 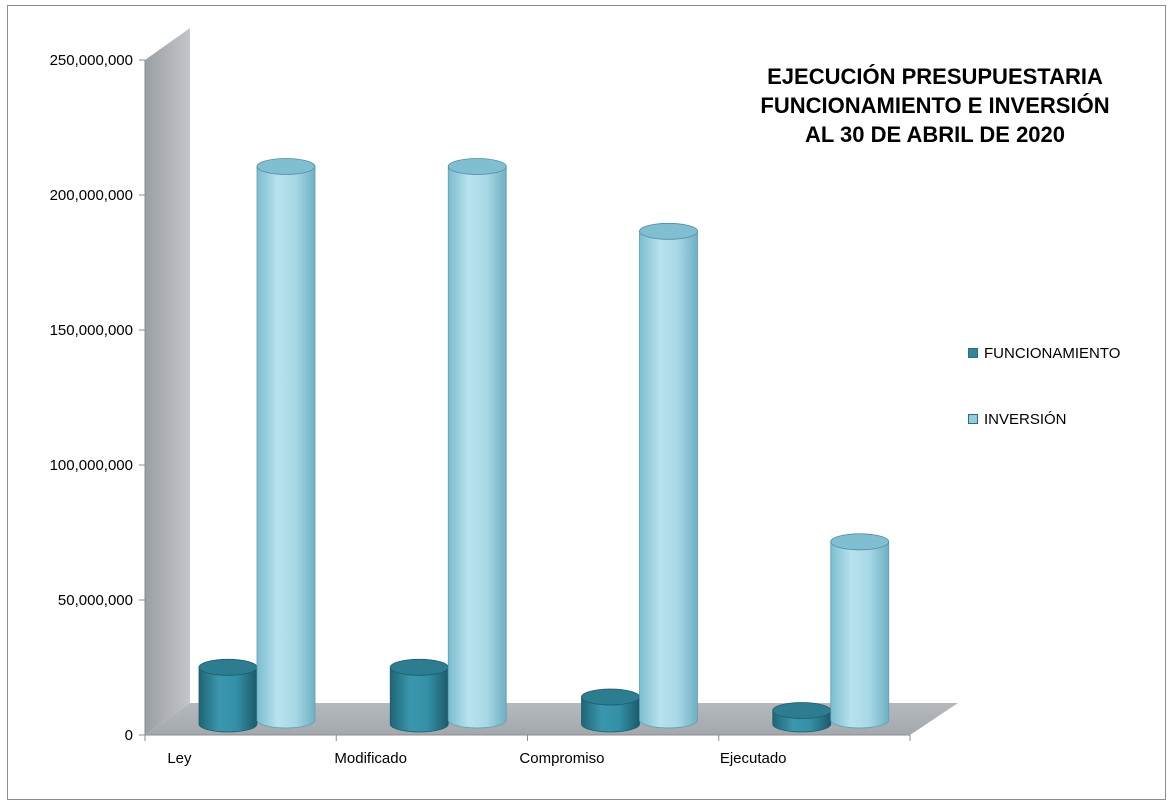 I want to click on x-tick-label: Ley, so click(x=179, y=758).